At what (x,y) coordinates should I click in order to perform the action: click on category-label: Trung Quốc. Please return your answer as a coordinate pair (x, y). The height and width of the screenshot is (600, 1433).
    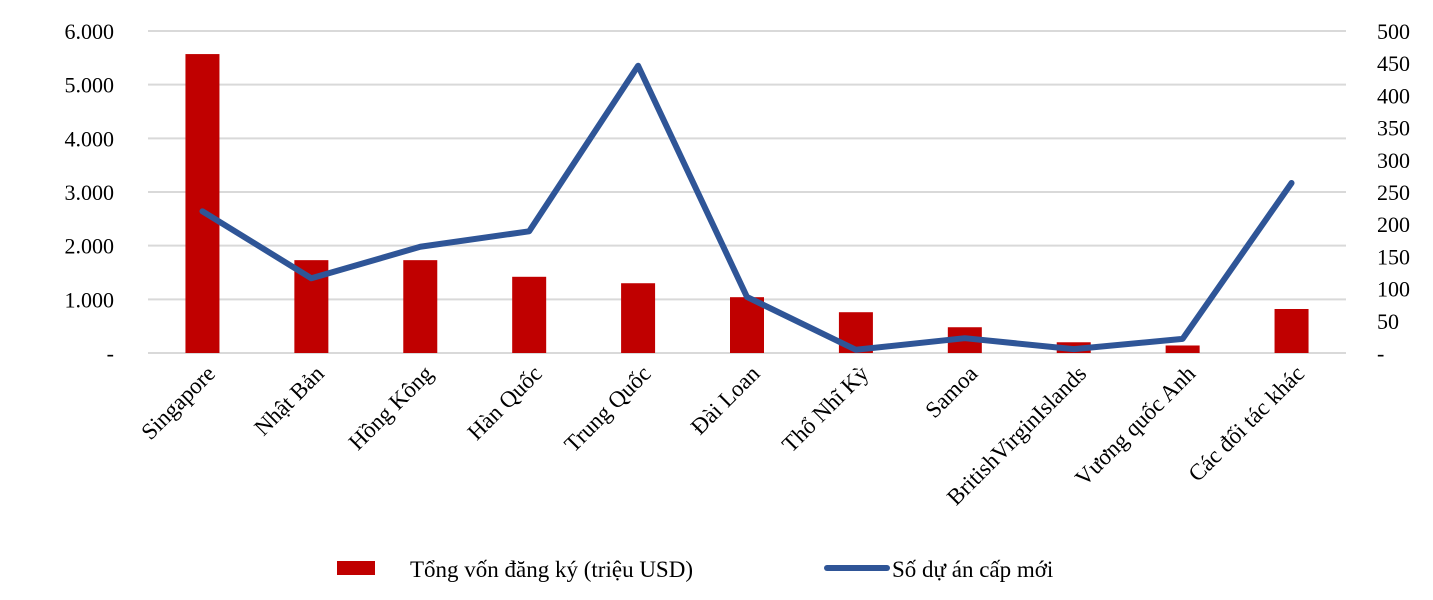
    Looking at the image, I should click on (607, 409).